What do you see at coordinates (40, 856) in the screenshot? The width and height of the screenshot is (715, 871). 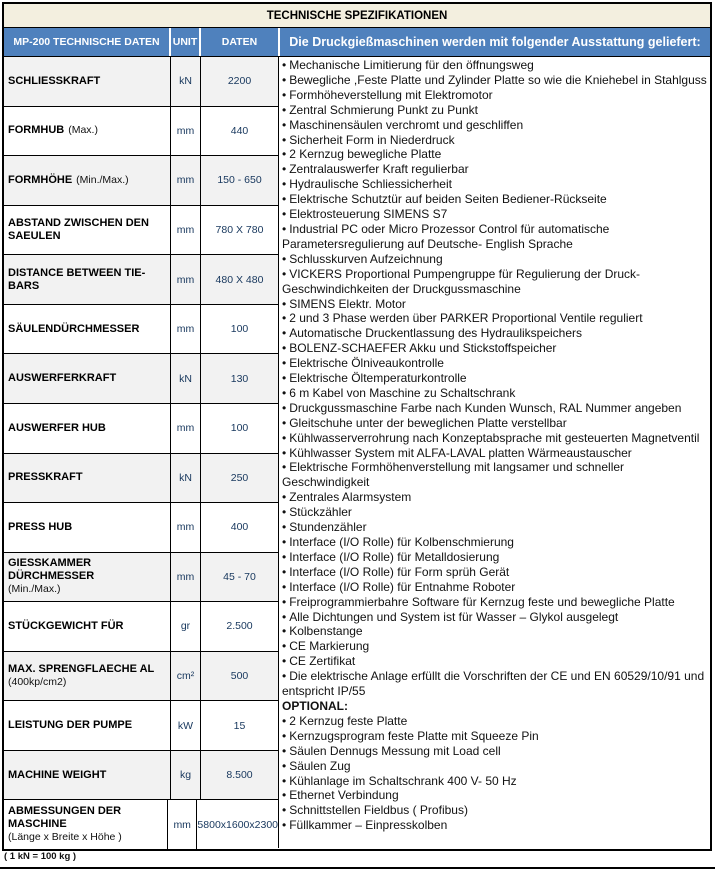 I see `unit-conversion-note: ( 1 kN = 100 kg )` at bounding box center [40, 856].